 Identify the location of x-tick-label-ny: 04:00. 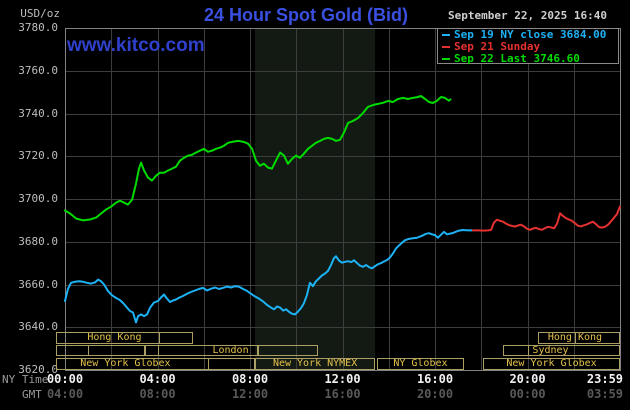
(157, 379).